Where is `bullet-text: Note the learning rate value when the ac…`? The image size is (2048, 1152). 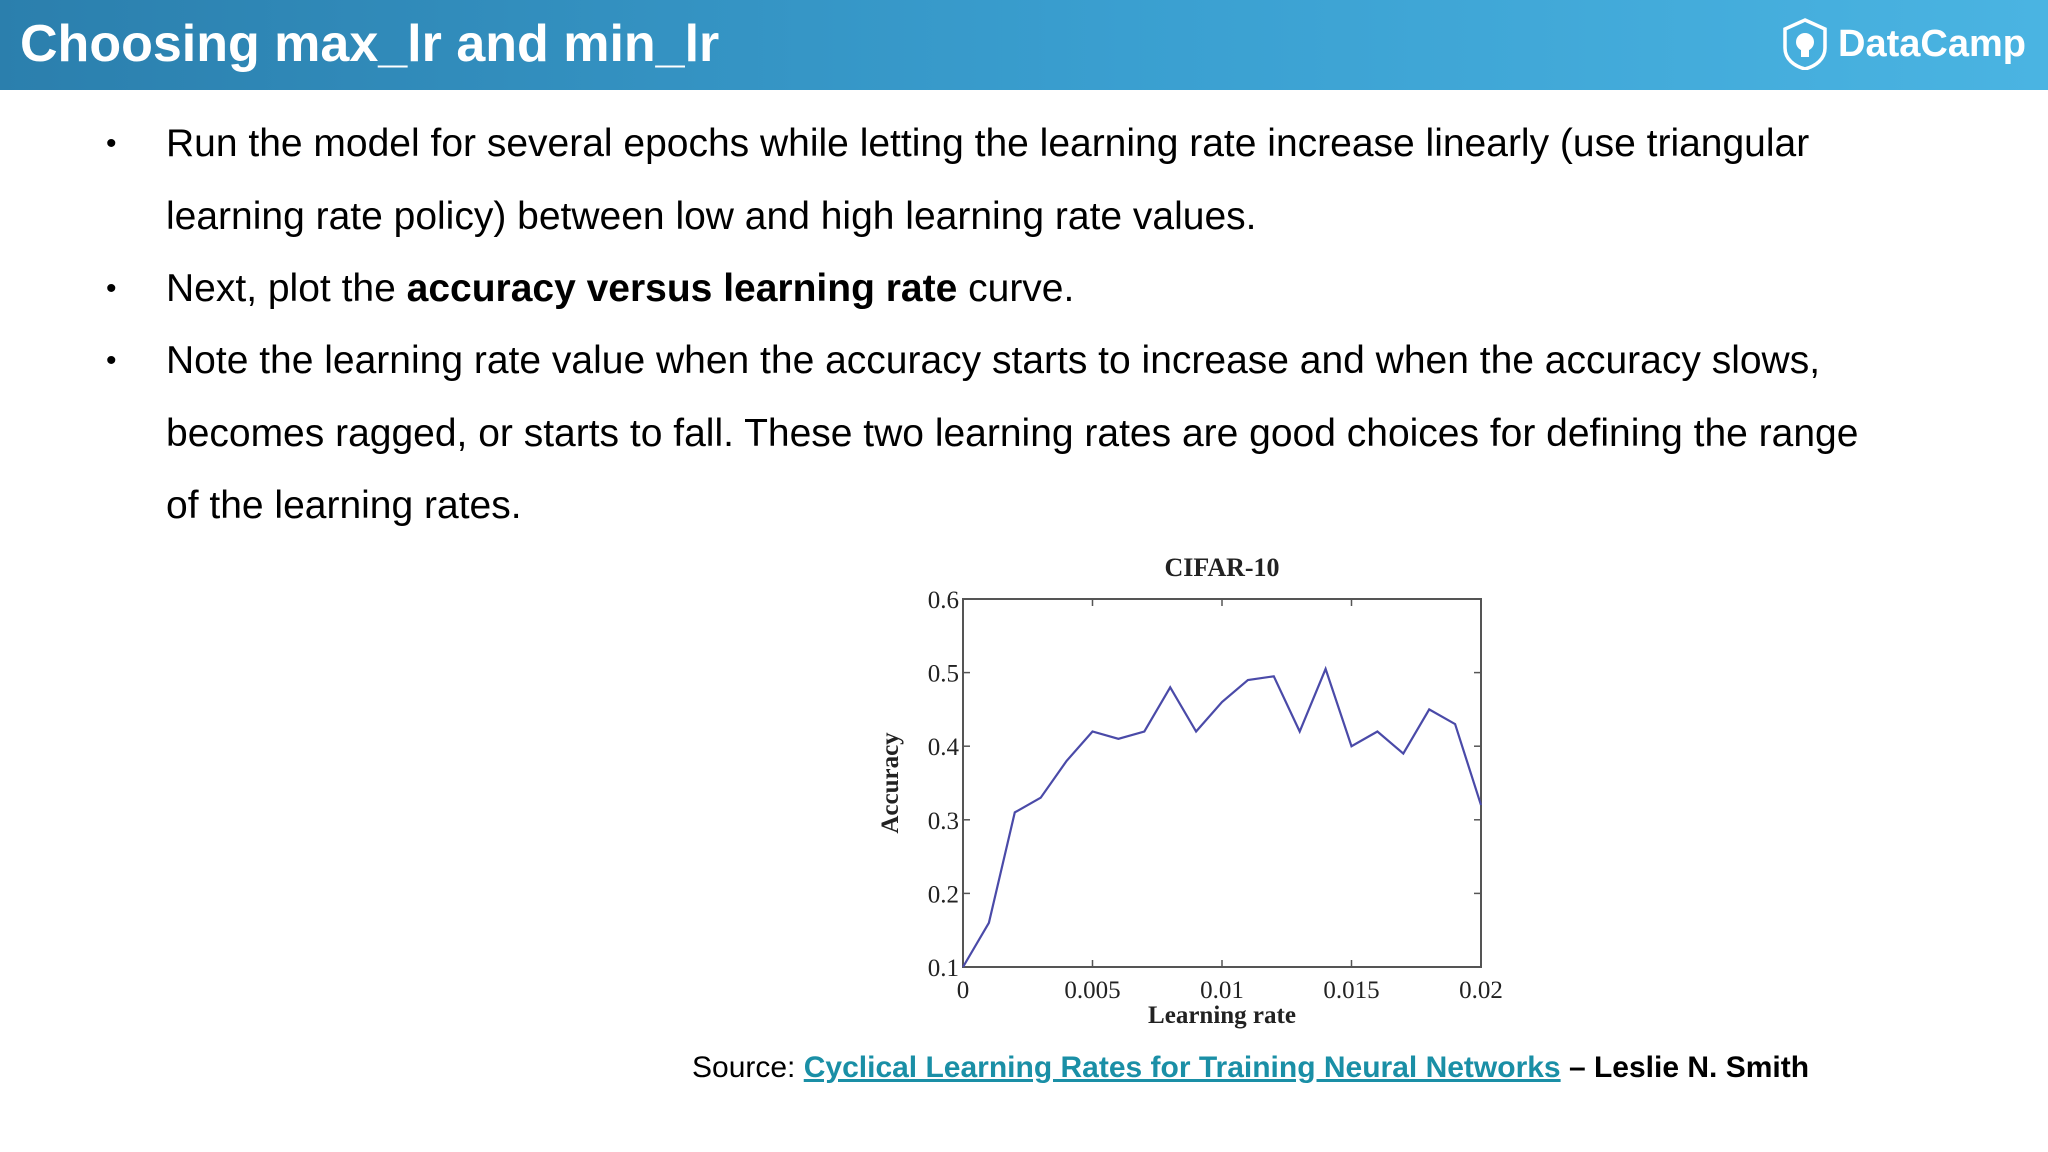
bullet-text: Note the learning rate value when the ac… is located at coordinates (1012, 433).